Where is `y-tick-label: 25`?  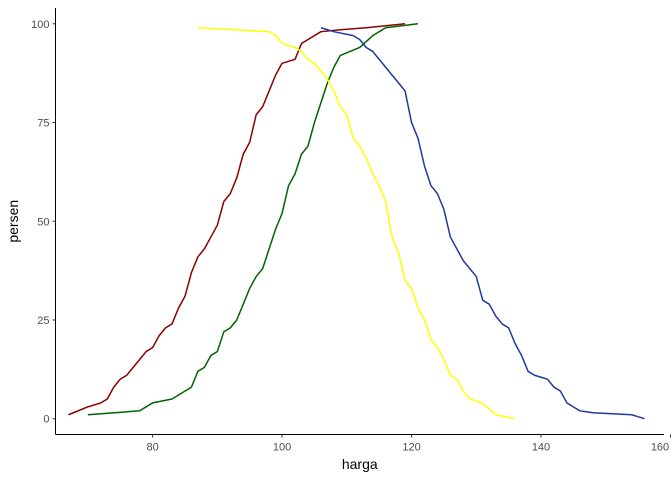
y-tick-label: 25 is located at coordinates (43, 321).